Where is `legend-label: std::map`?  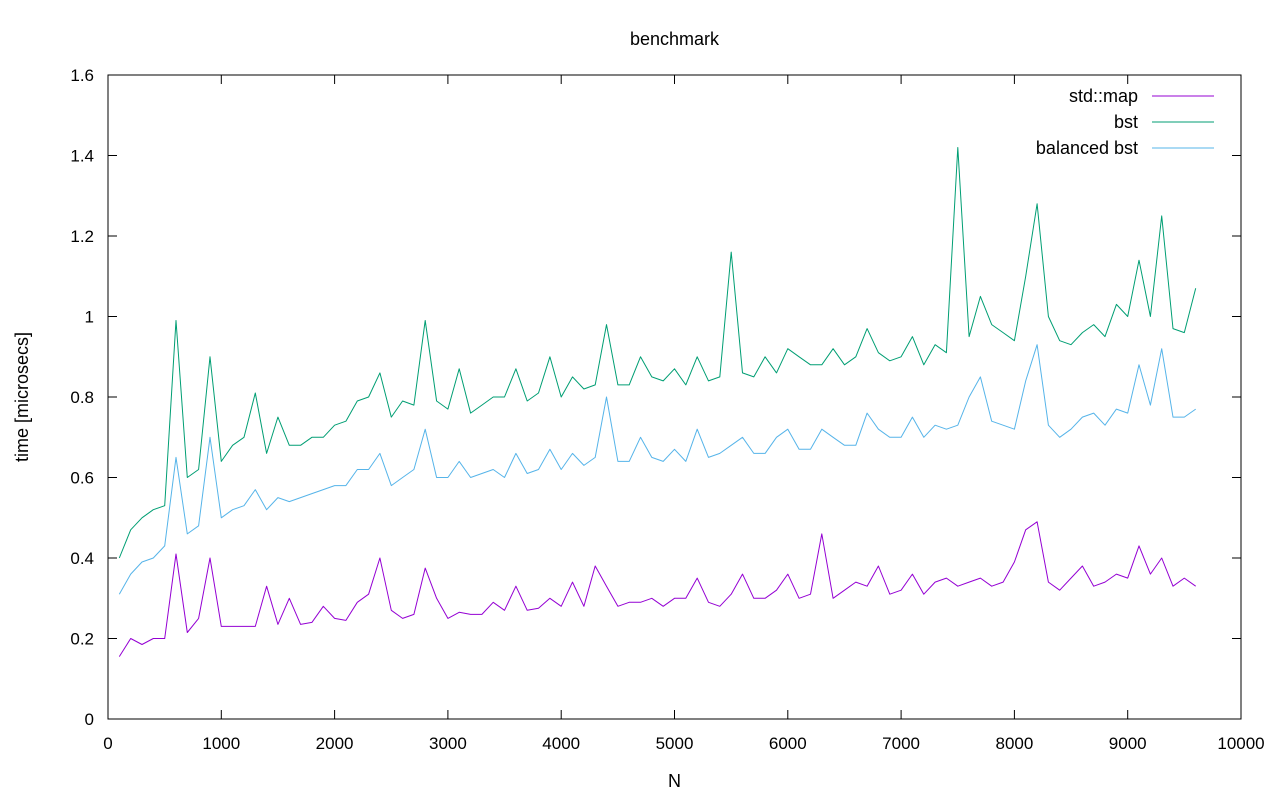 legend-label: std::map is located at coordinates (1103, 96).